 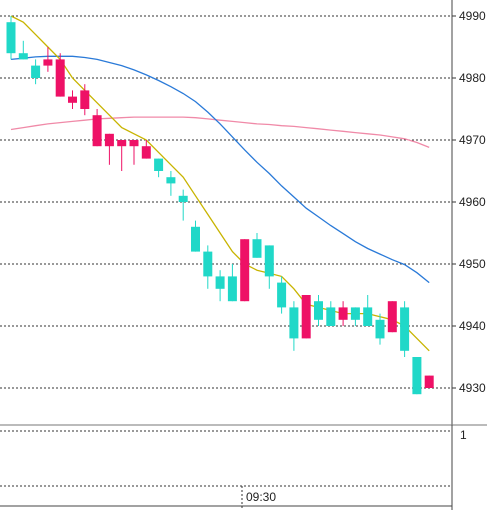 What do you see at coordinates (472, 78) in the screenshot?
I see `price-tick-label: 4980` at bounding box center [472, 78].